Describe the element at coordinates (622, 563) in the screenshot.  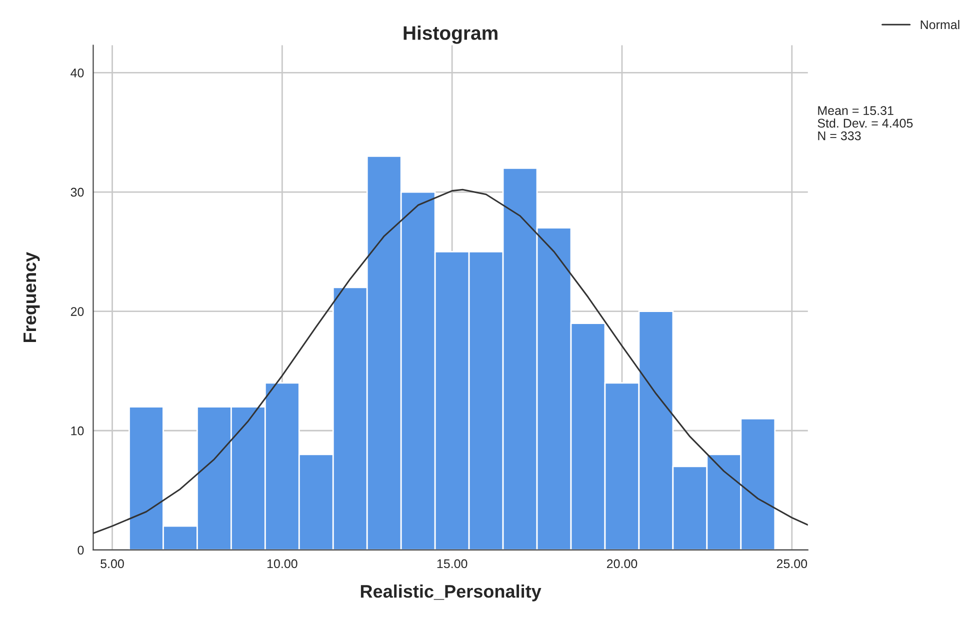
I see `x-tick-label: 20.00` at that location.